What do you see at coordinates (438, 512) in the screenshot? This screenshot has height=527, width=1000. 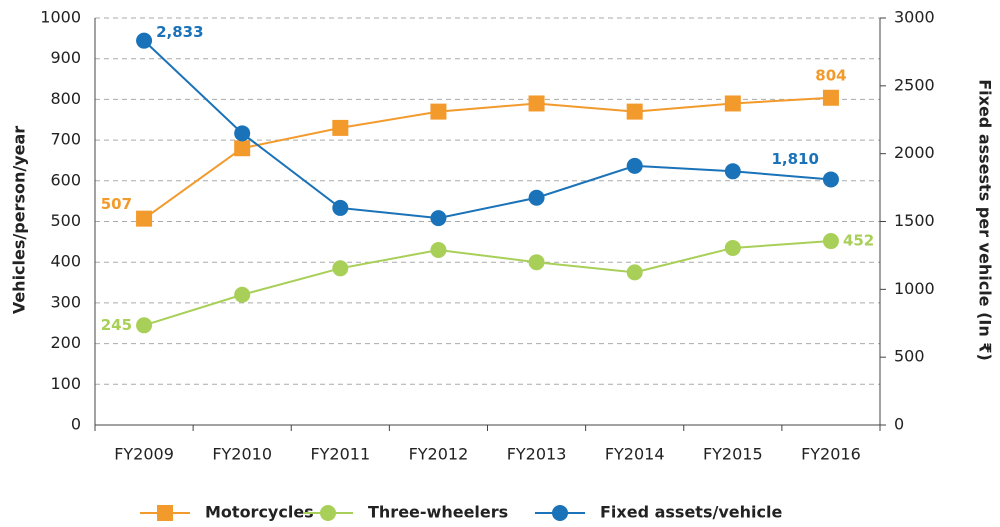 I see `legend-label: Three-wheelers` at bounding box center [438, 512].